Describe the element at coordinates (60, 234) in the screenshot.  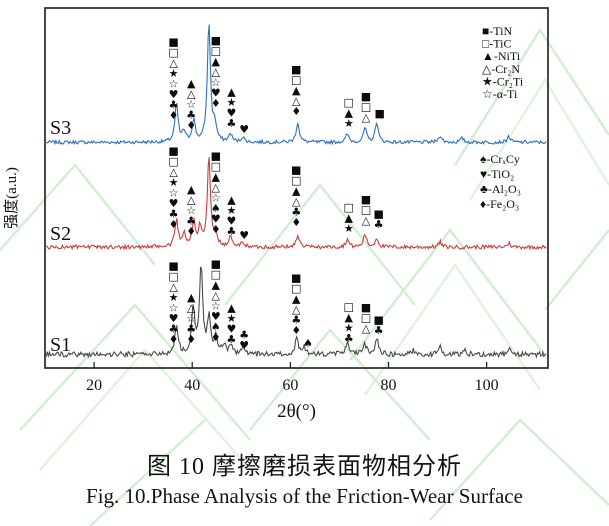
I see `sample-label-S2: S2` at that location.